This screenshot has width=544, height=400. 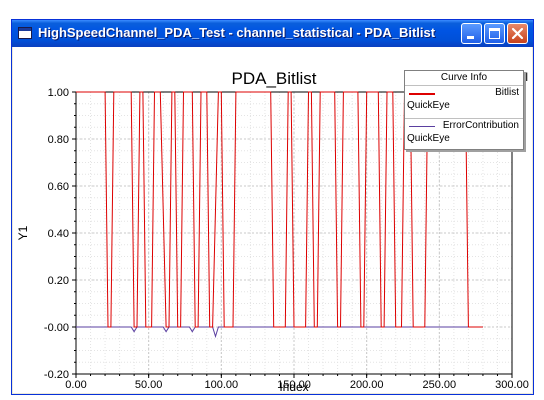 What do you see at coordinates (422, 126) in the screenshot?
I see `legend-swatch-errorcontribution` at bounding box center [422, 126].